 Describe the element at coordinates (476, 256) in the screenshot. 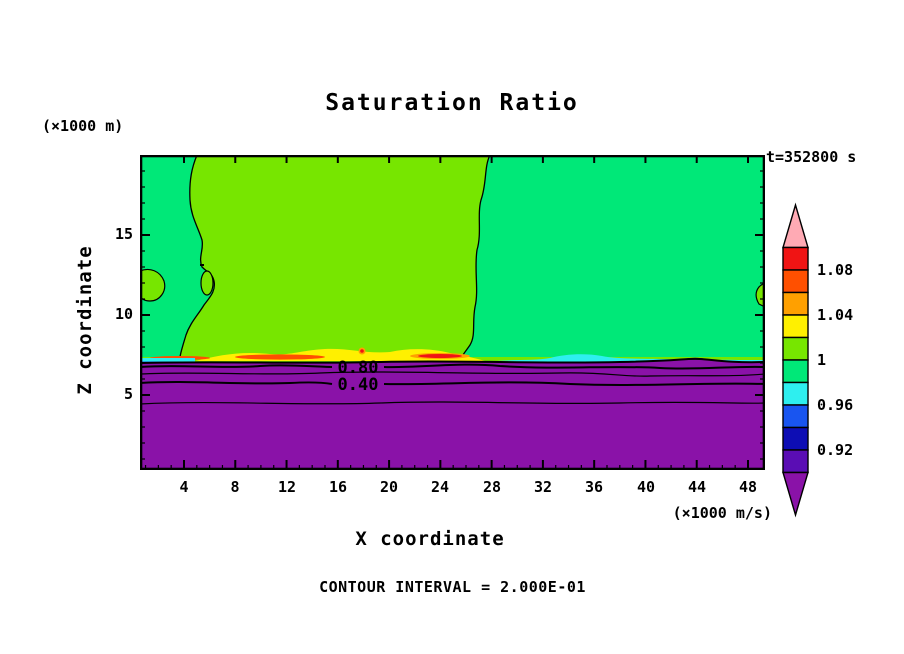

I see `contour-line-right-boundary` at that location.